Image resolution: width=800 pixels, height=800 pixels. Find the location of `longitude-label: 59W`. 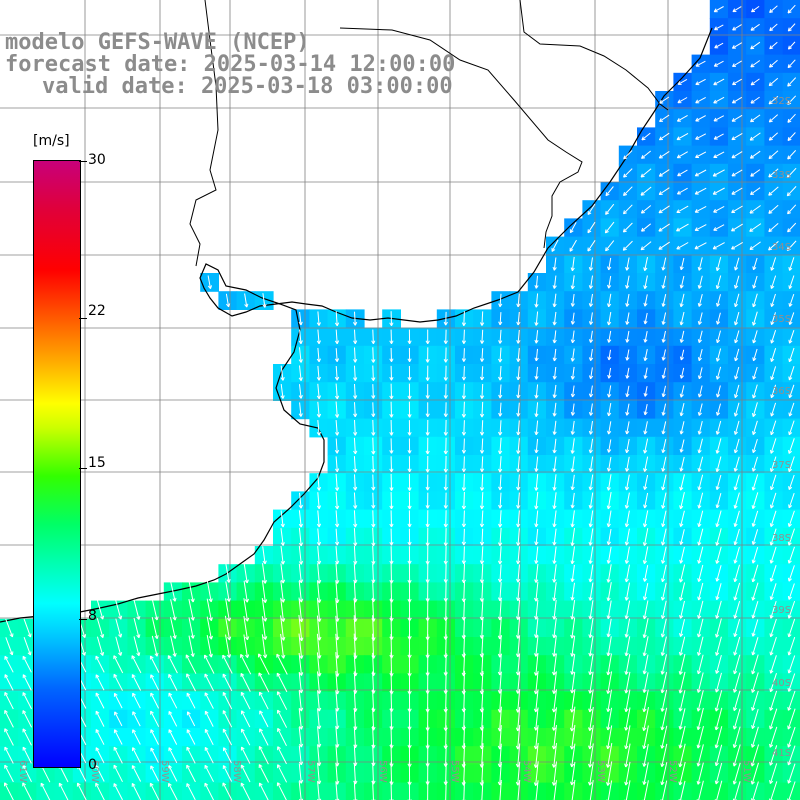

longitude-label: 59W is located at coordinates (164, 771).